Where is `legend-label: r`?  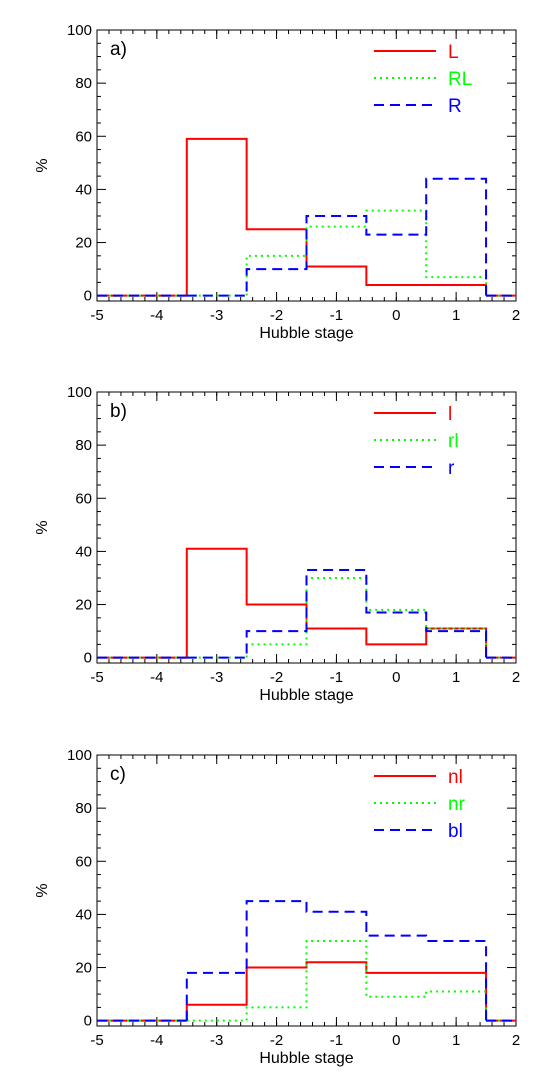
legend-label: r is located at coordinates (451, 468).